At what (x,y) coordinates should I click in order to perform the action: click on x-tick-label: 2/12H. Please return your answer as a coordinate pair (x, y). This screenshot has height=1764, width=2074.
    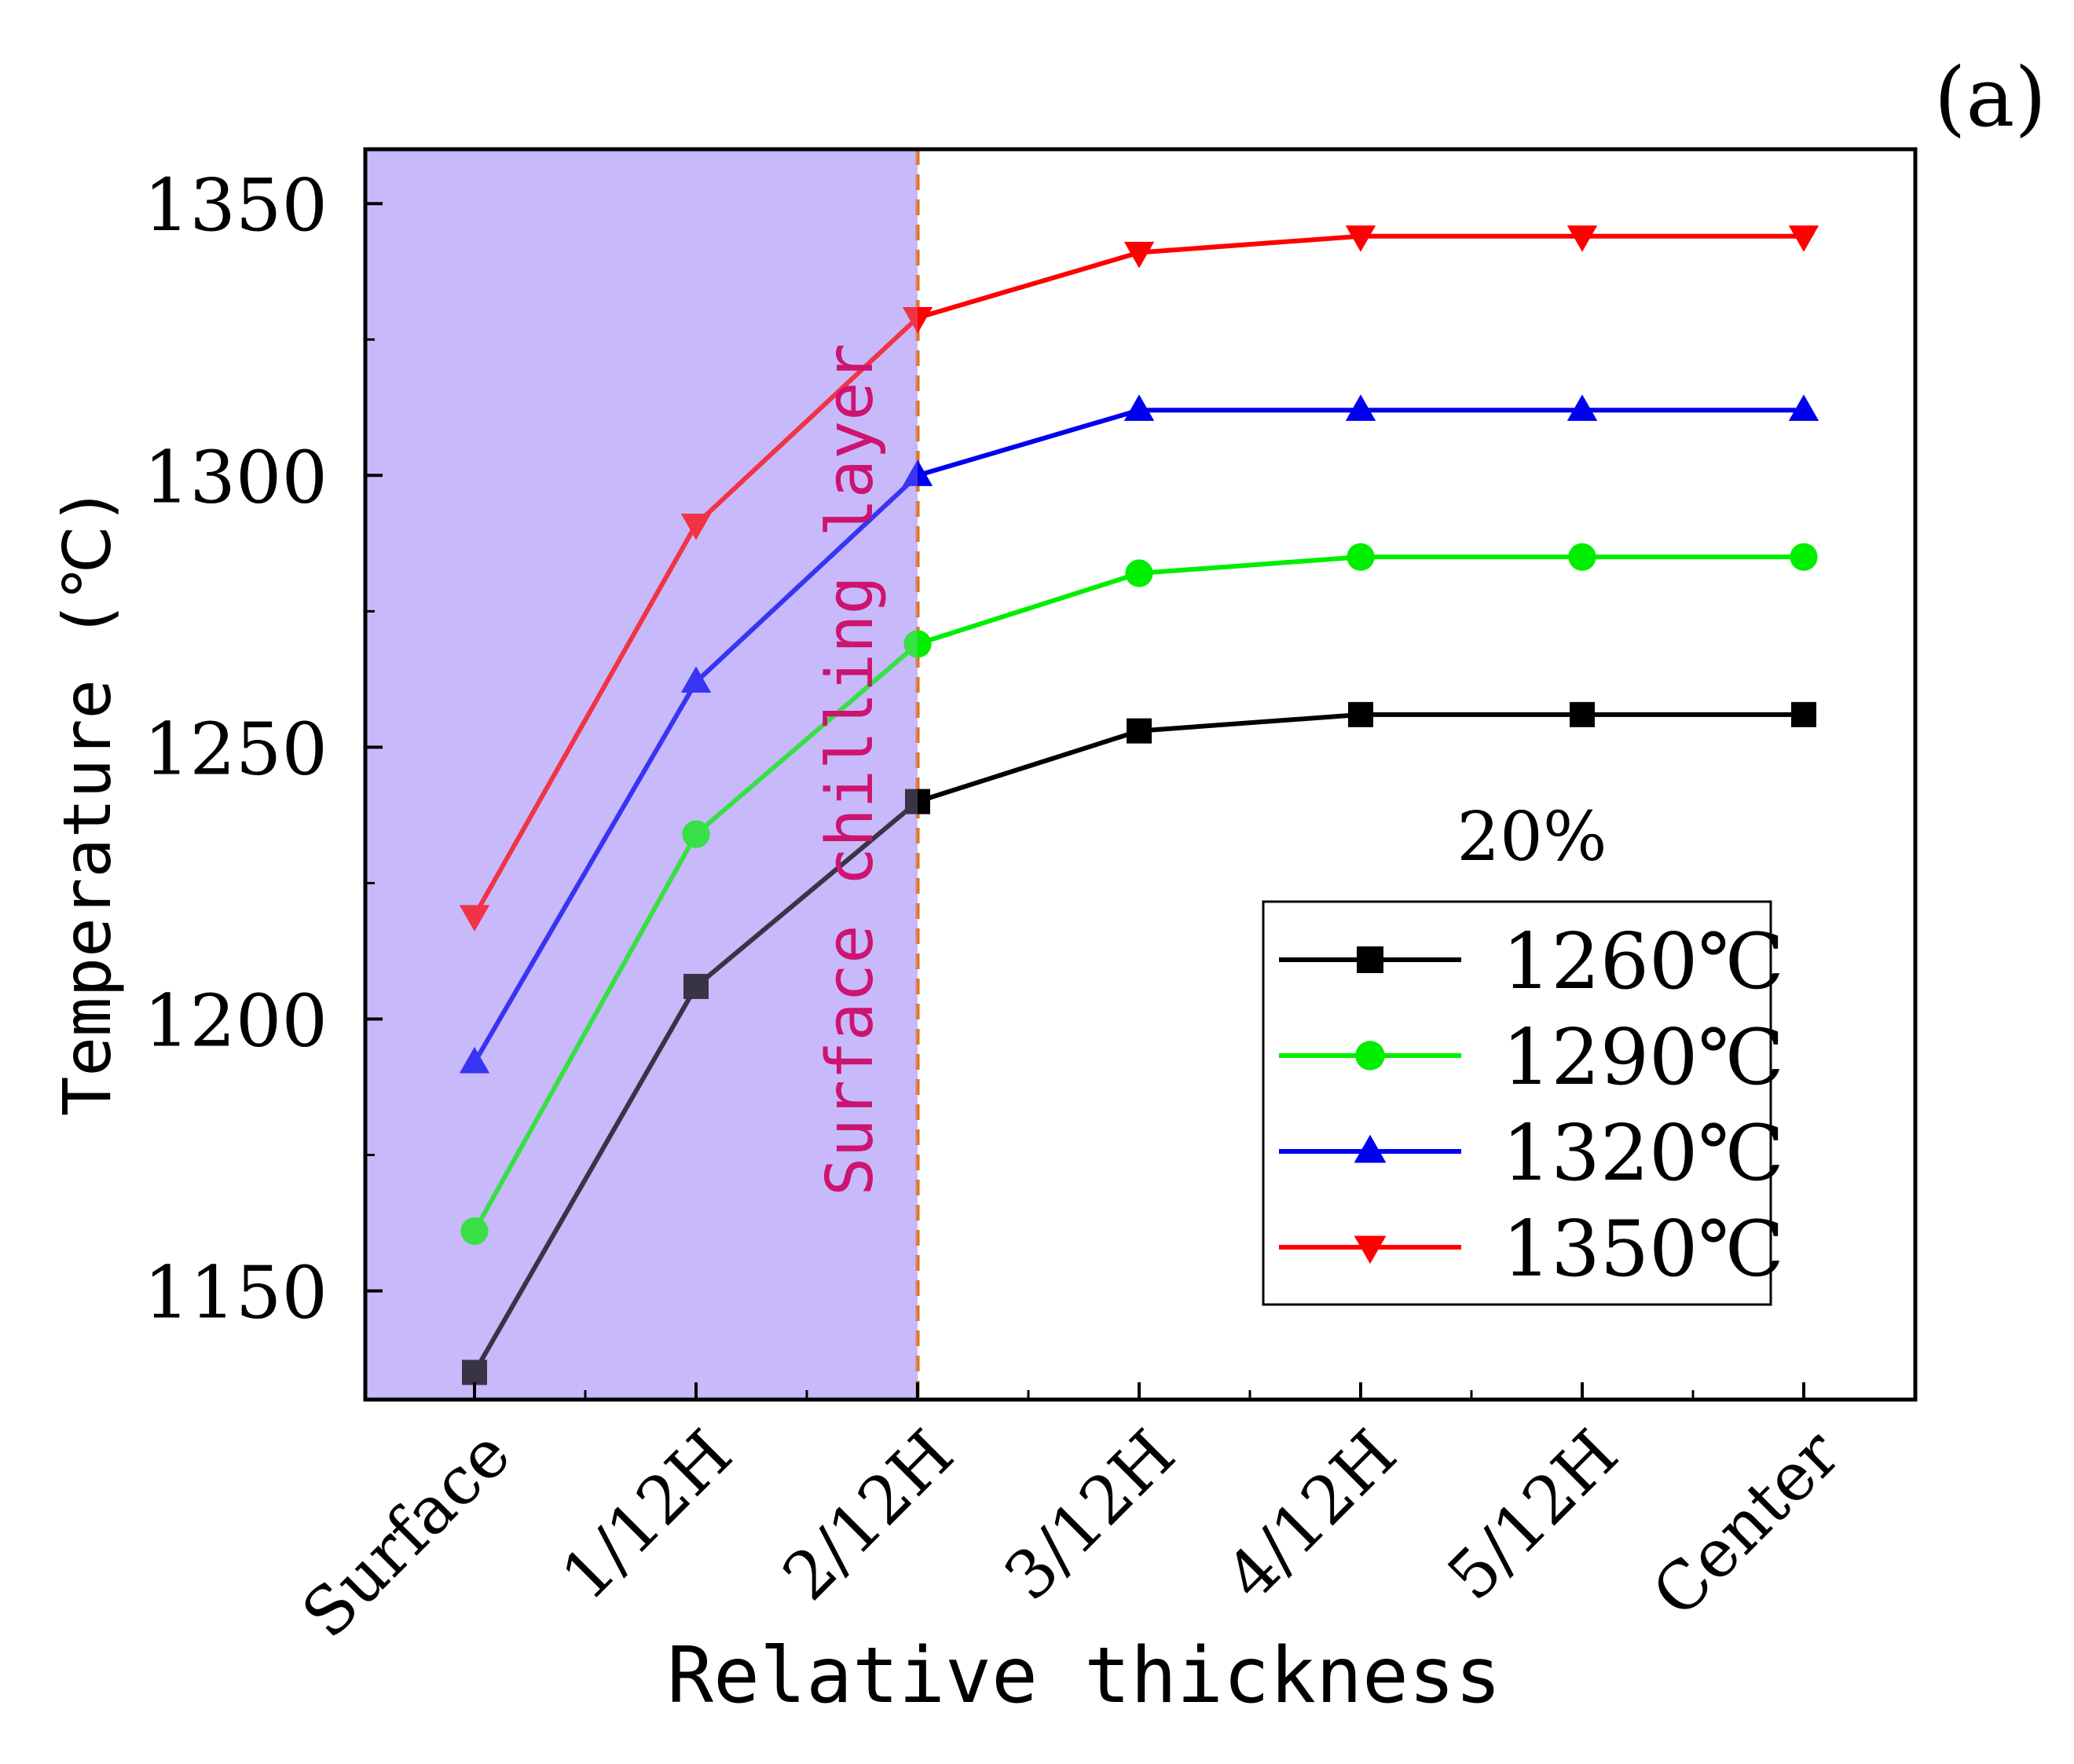
    Looking at the image, I should click on (868, 1515).